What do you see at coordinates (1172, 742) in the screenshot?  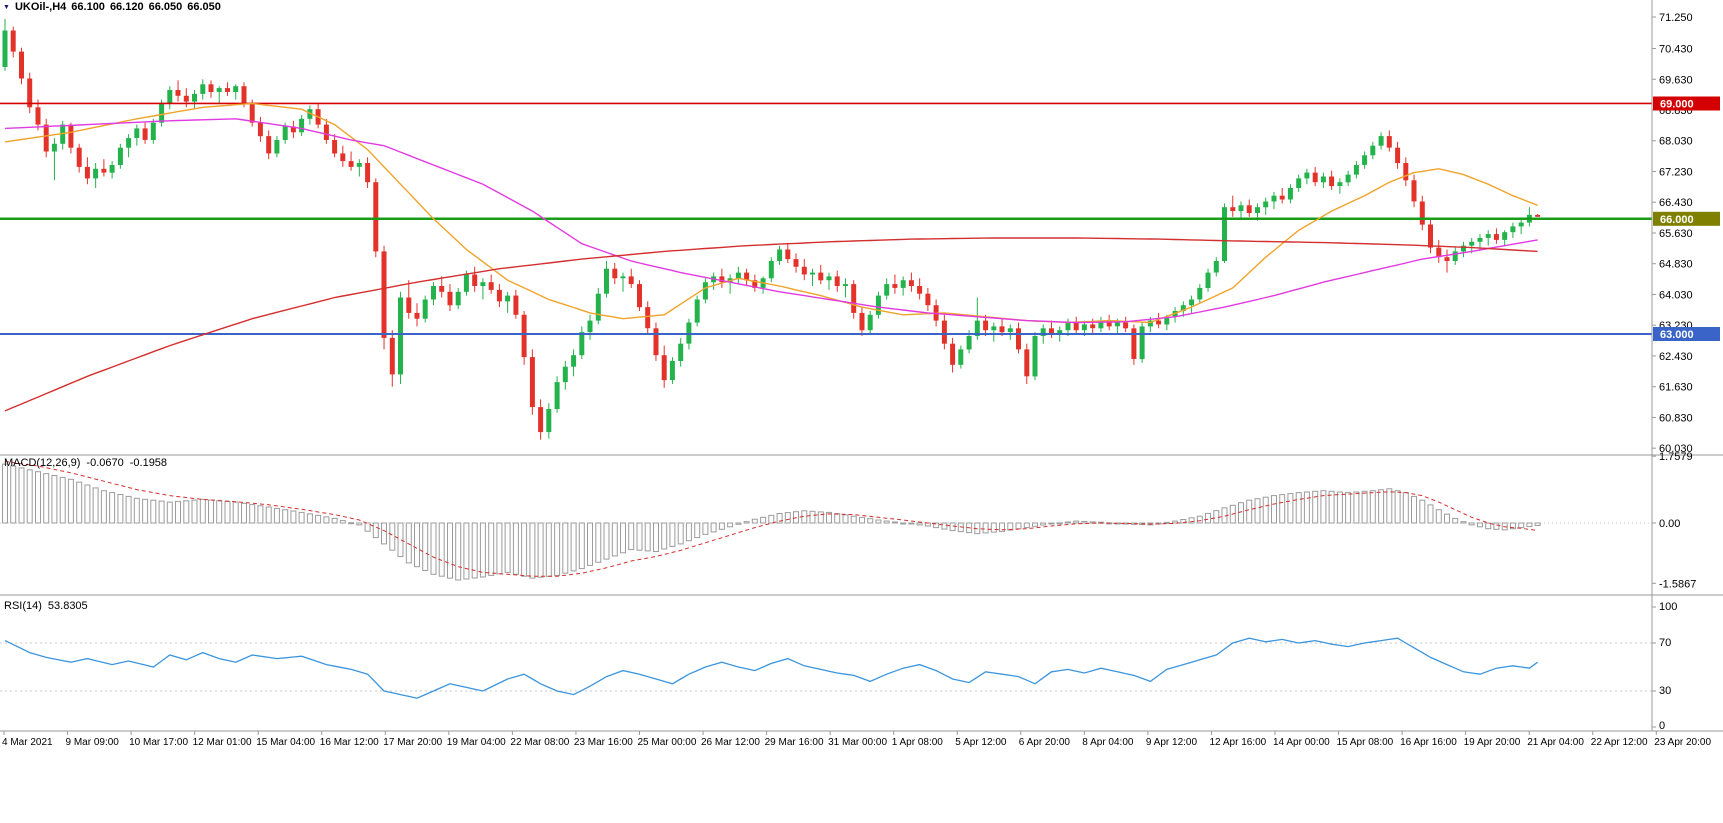 I see `time-axis-label: 9 Apr 12:00` at bounding box center [1172, 742].